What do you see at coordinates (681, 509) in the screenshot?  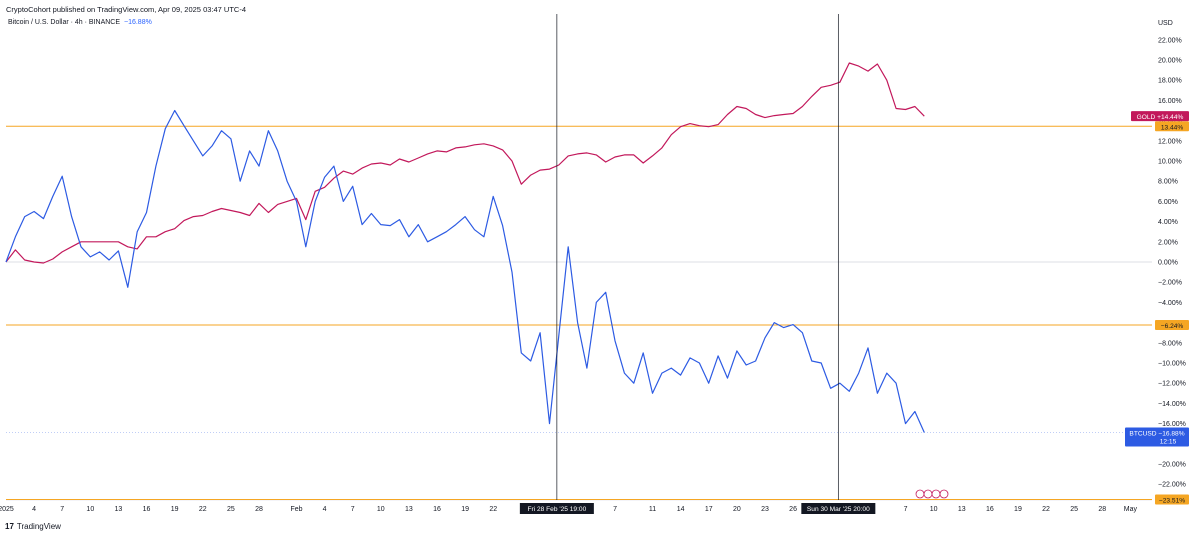 I see `x-tick-label: 14` at bounding box center [681, 509].